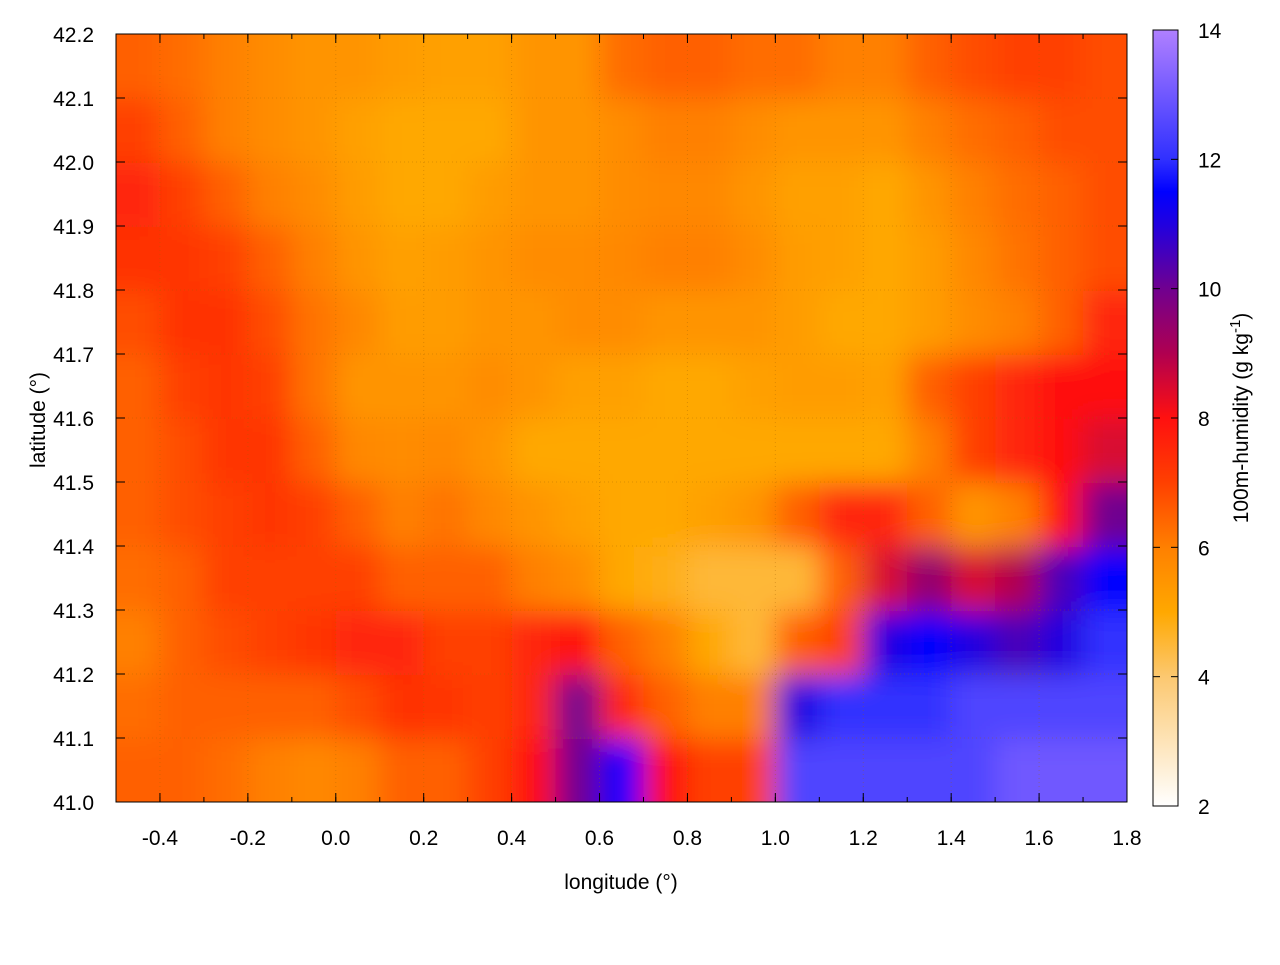 The height and width of the screenshot is (965, 1280). What do you see at coordinates (1240, 418) in the screenshot?
I see `colorbar-label: 100m-humidity (g kg-1)` at bounding box center [1240, 418].